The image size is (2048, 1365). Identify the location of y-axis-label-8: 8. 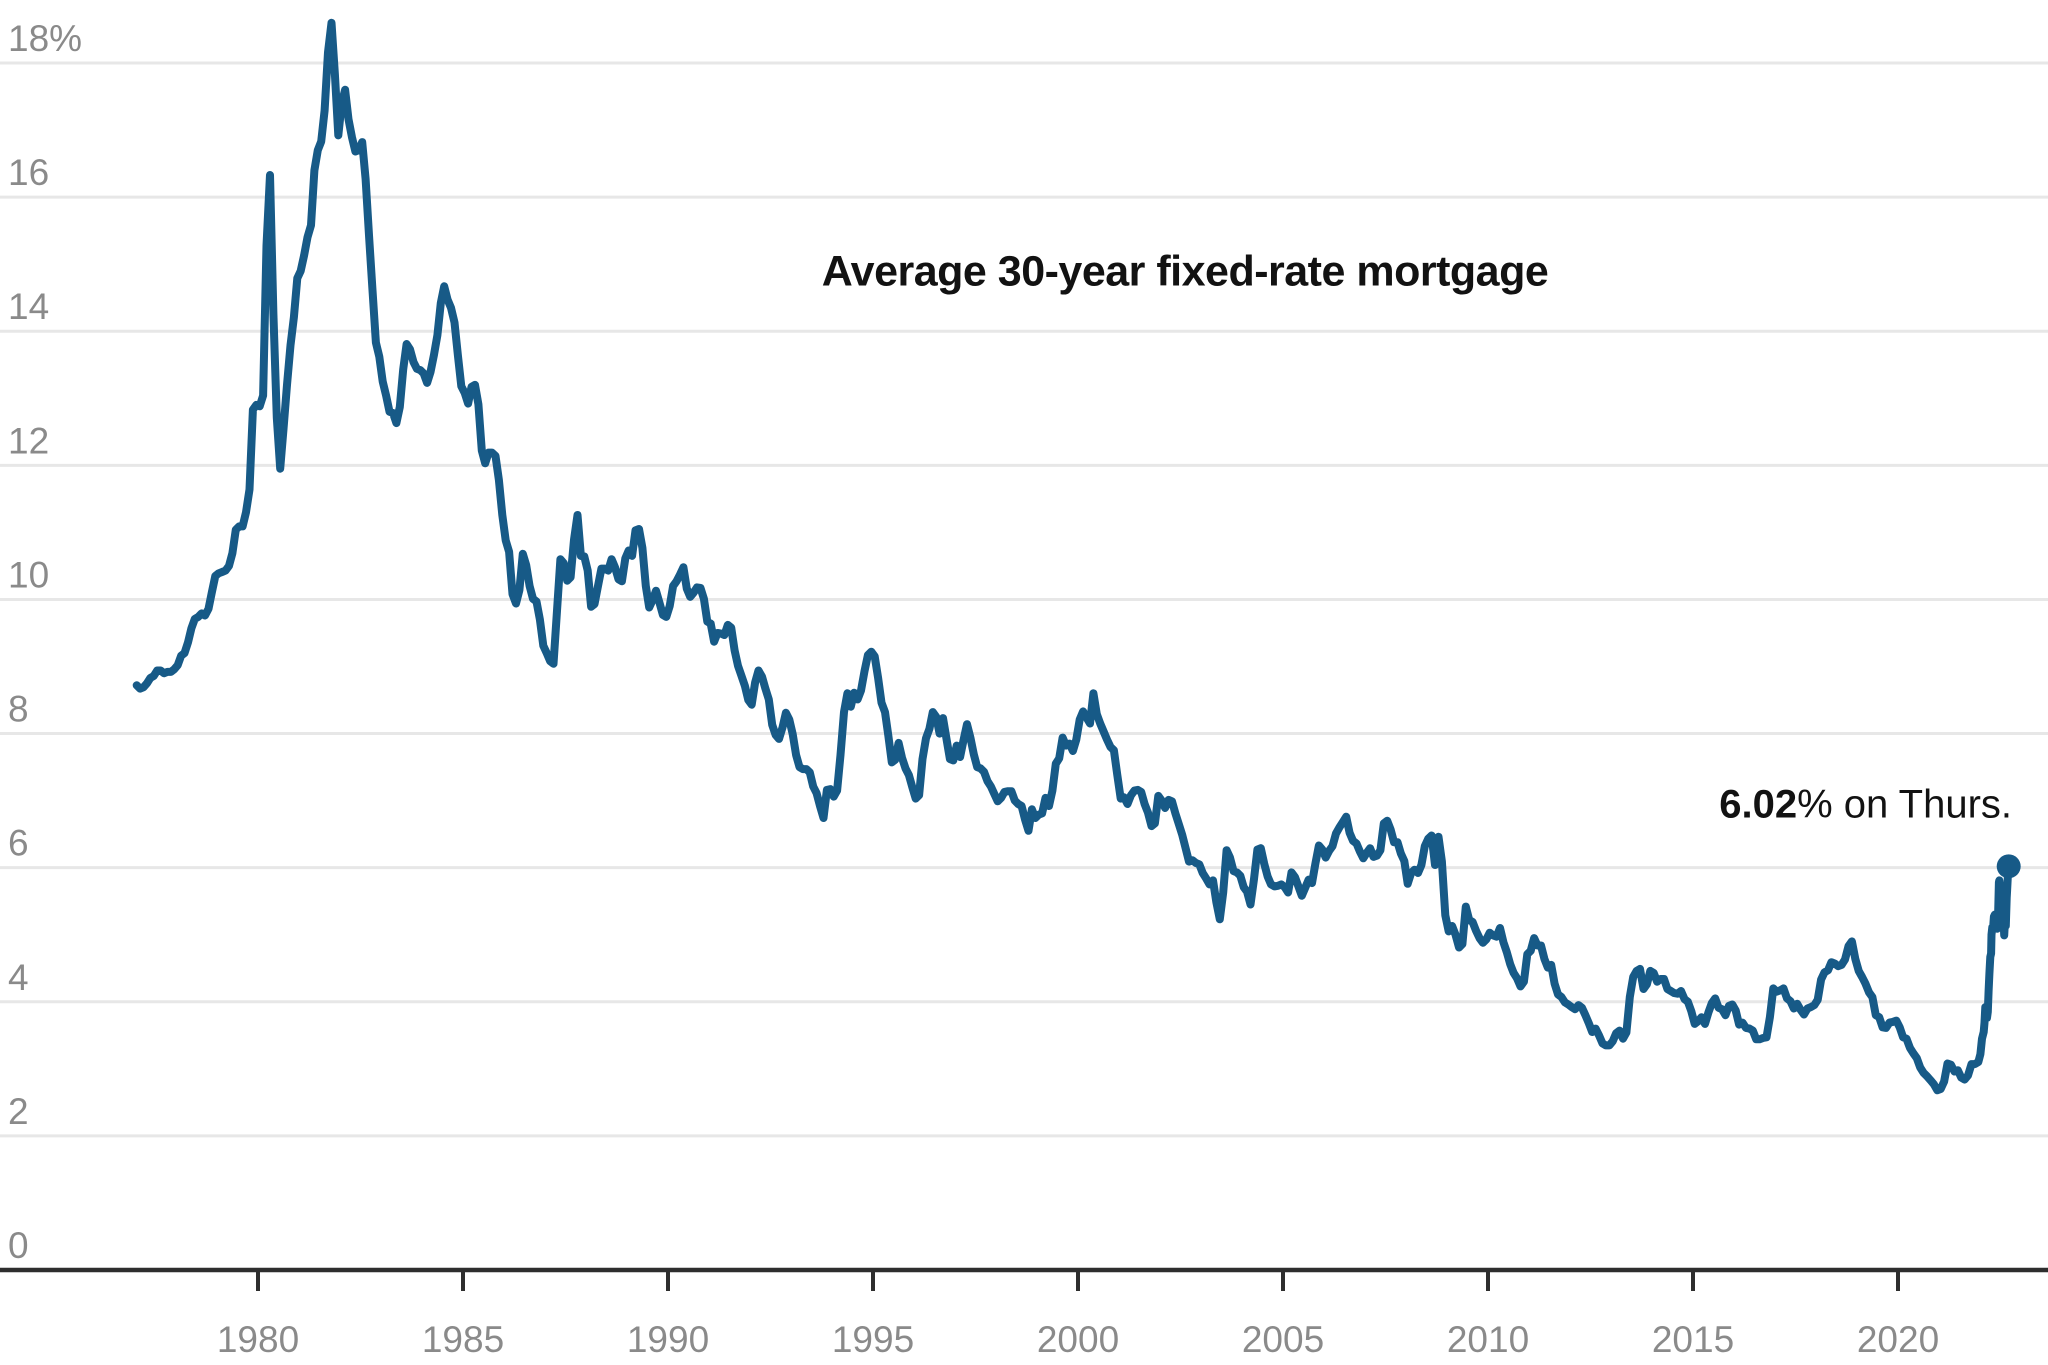
(18, 709).